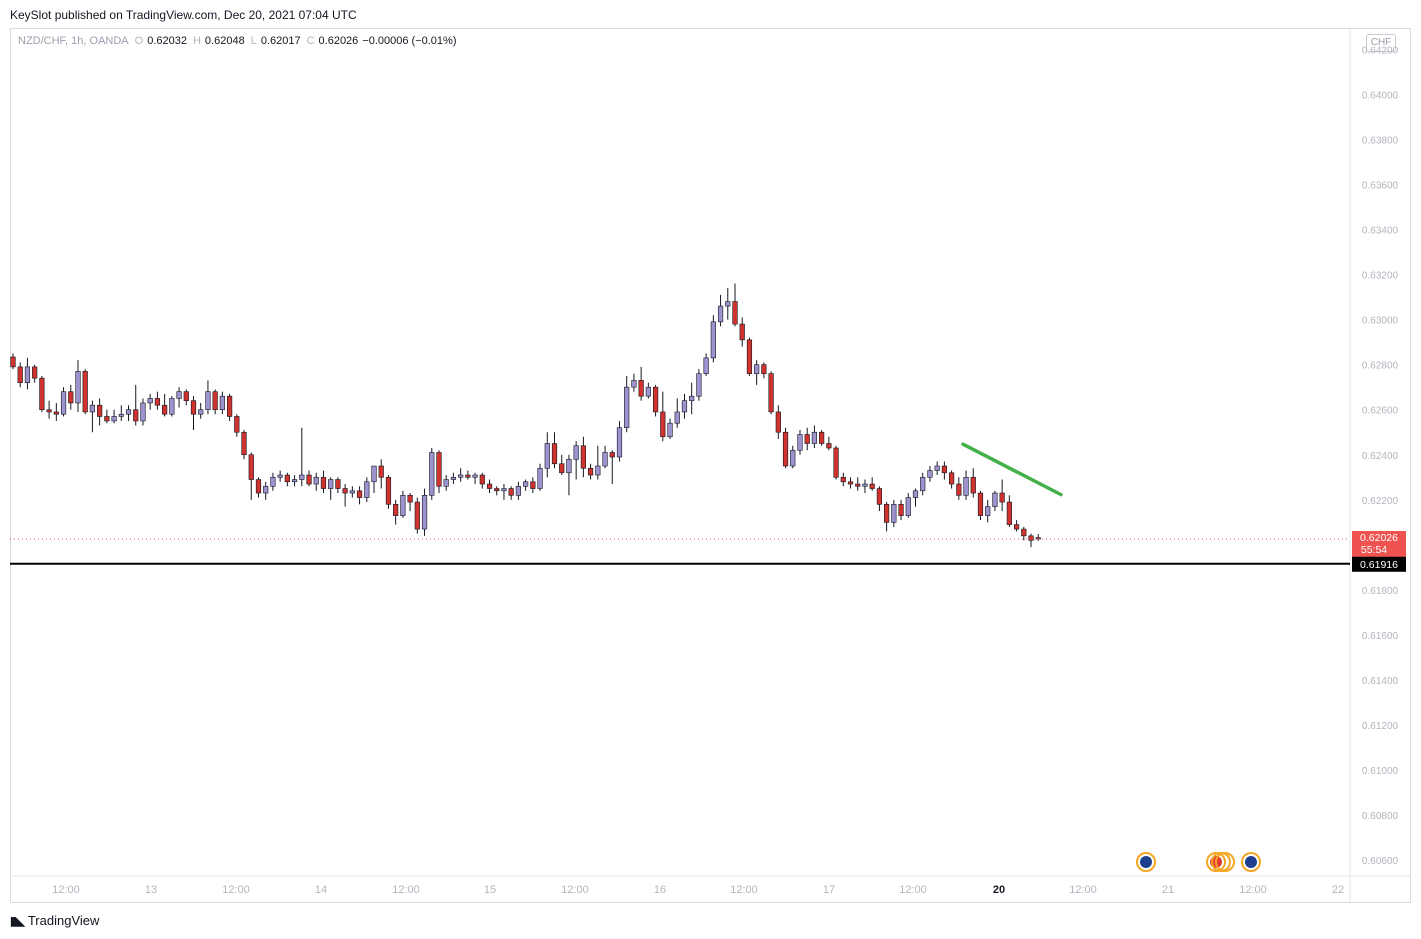 The image size is (1421, 939). I want to click on legend-open-value: 0.62032, so click(167, 41).